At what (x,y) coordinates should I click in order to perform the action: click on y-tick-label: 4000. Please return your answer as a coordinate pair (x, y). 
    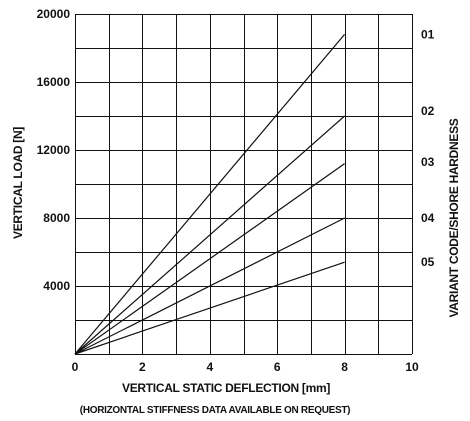
    Looking at the image, I should click on (56, 286).